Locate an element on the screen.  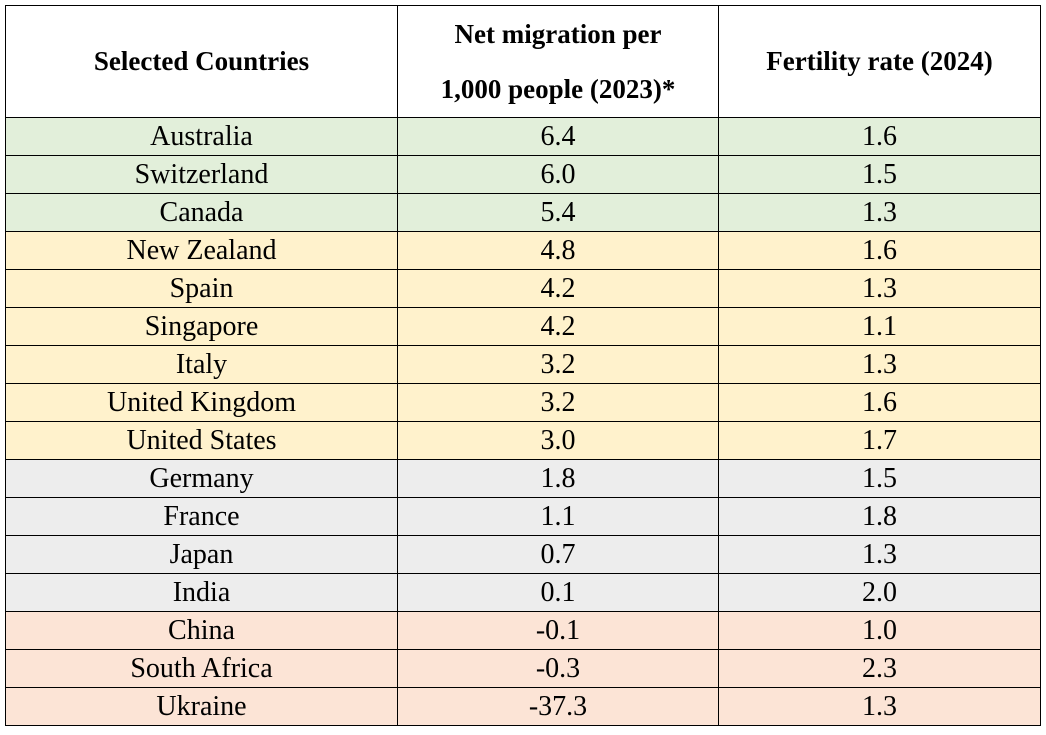
header-migration-line1: Net migration per is located at coordinates (558, 33).